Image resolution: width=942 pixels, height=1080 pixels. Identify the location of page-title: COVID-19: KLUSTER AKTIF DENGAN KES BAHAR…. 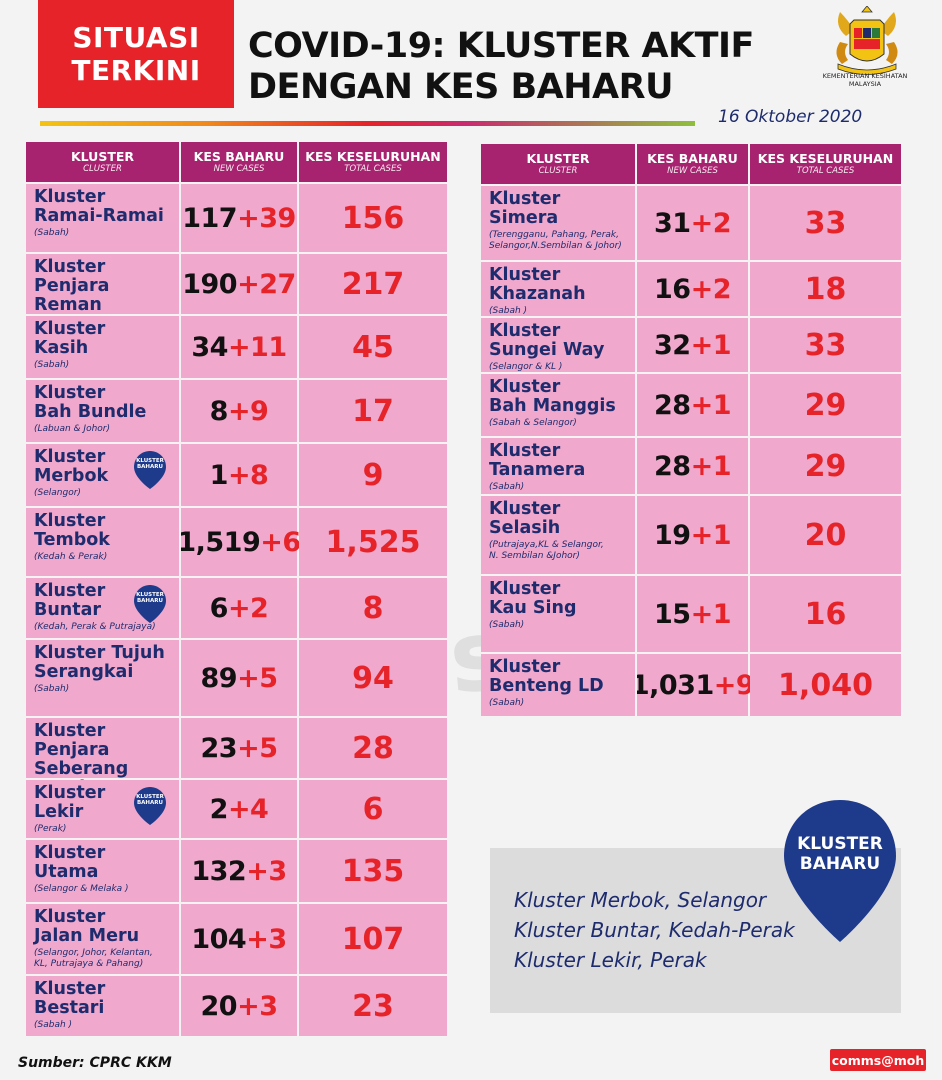
(533, 67).